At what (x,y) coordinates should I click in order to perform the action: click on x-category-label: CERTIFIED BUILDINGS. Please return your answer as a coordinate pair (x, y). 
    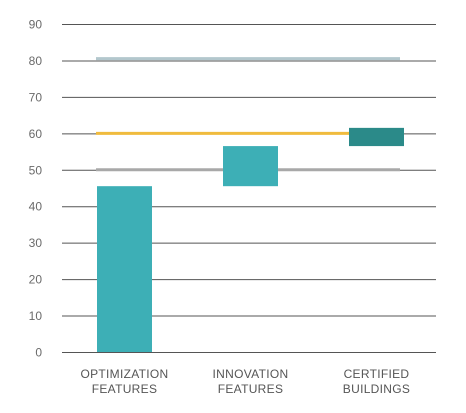
    Looking at the image, I should click on (376, 381).